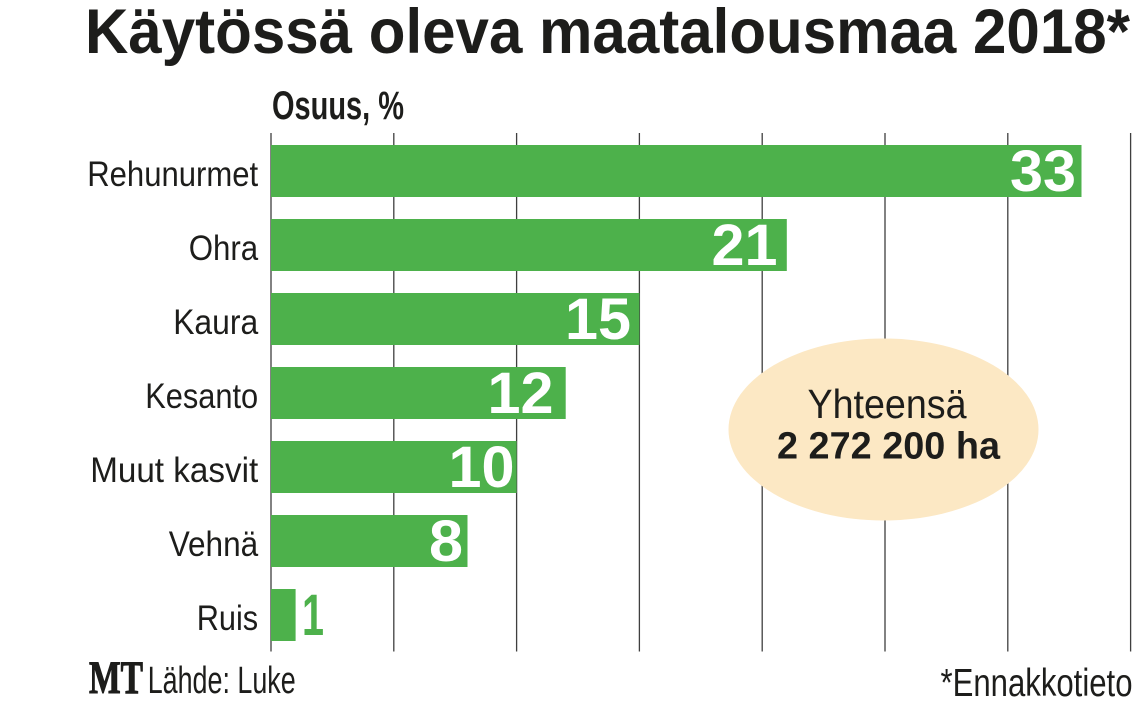  I want to click on svg-text: Lähde: Luke, so click(222, 681).